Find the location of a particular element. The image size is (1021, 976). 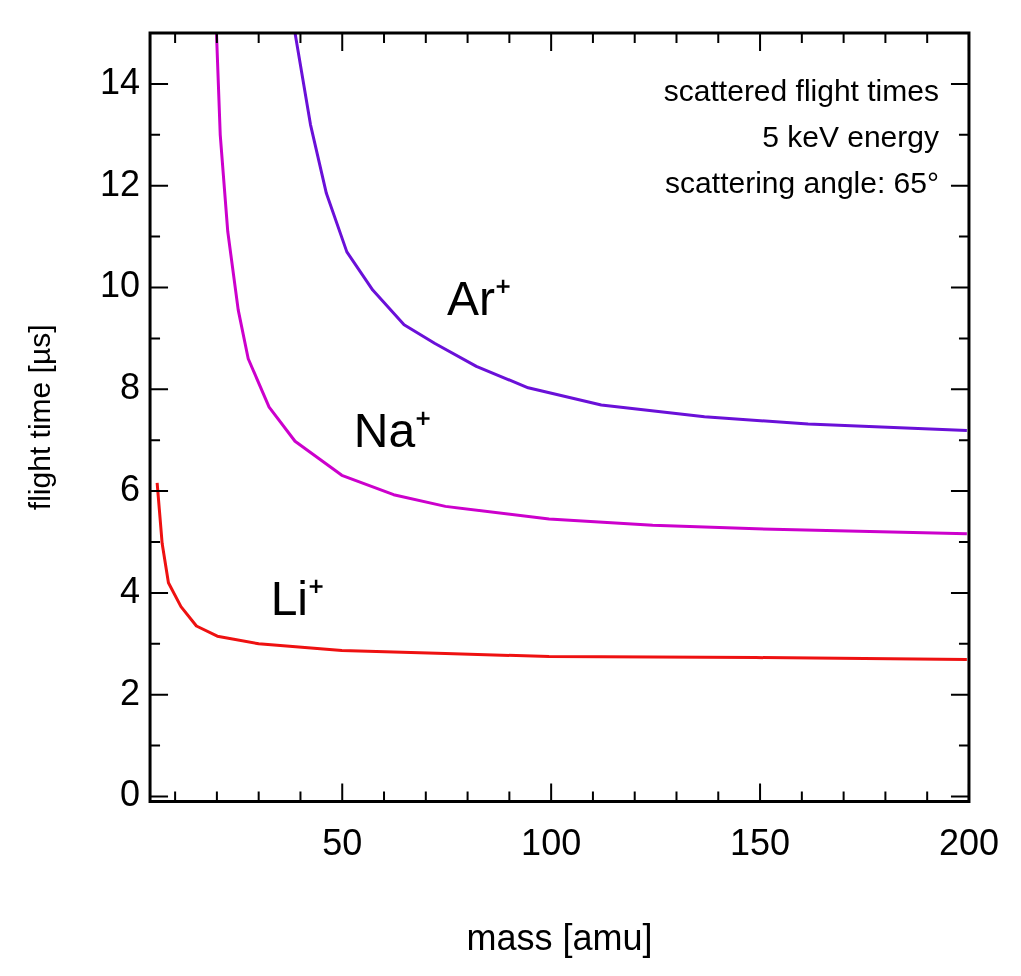

y-tick-label: 12 is located at coordinates (120, 183).